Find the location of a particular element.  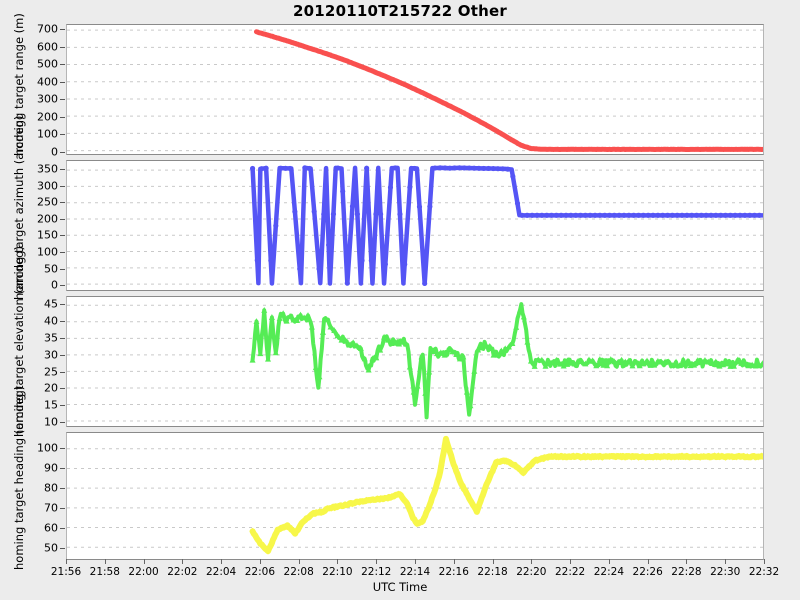

x-tick-label: 22:32 is located at coordinates (764, 572).